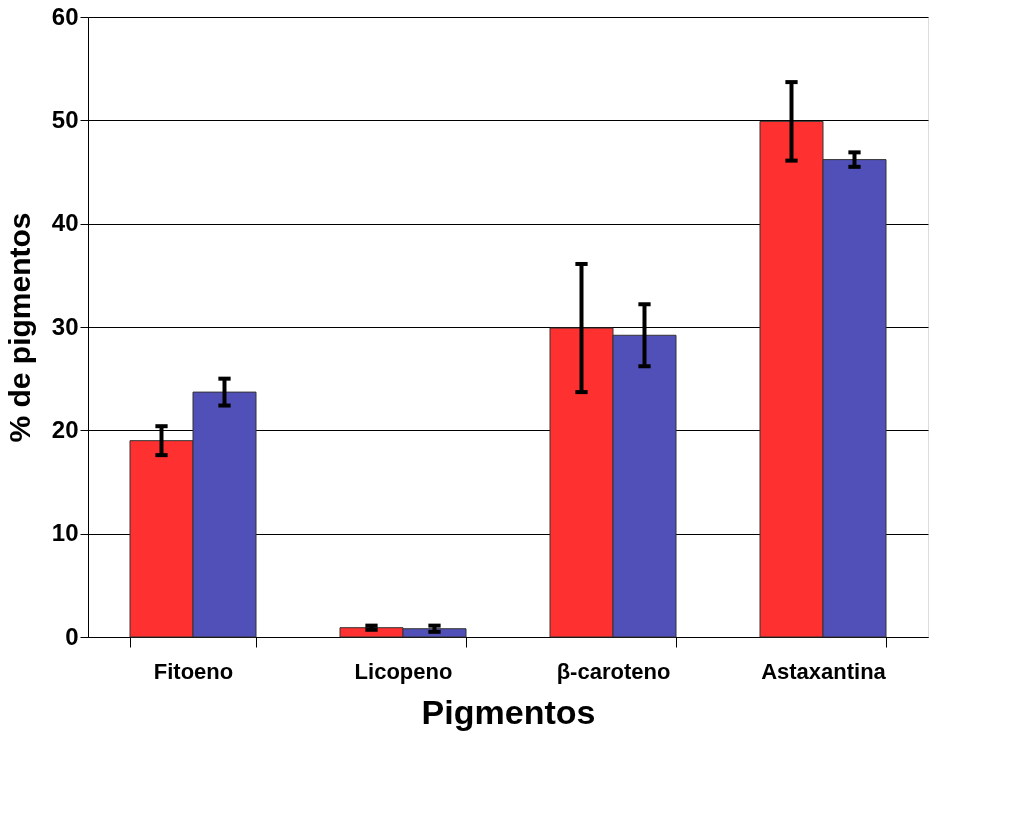 Image resolution: width=1035 pixels, height=814 pixels. Describe the element at coordinates (65, 533) in the screenshot. I see `y-tick-label: 10` at that location.